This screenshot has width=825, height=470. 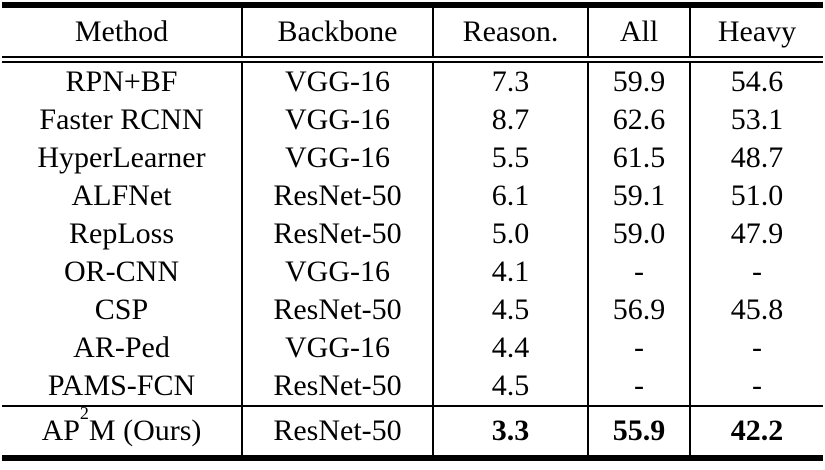 I want to click on table-row: AR-Ped VGG-16 4.4 - -, so click(x=412, y=348).